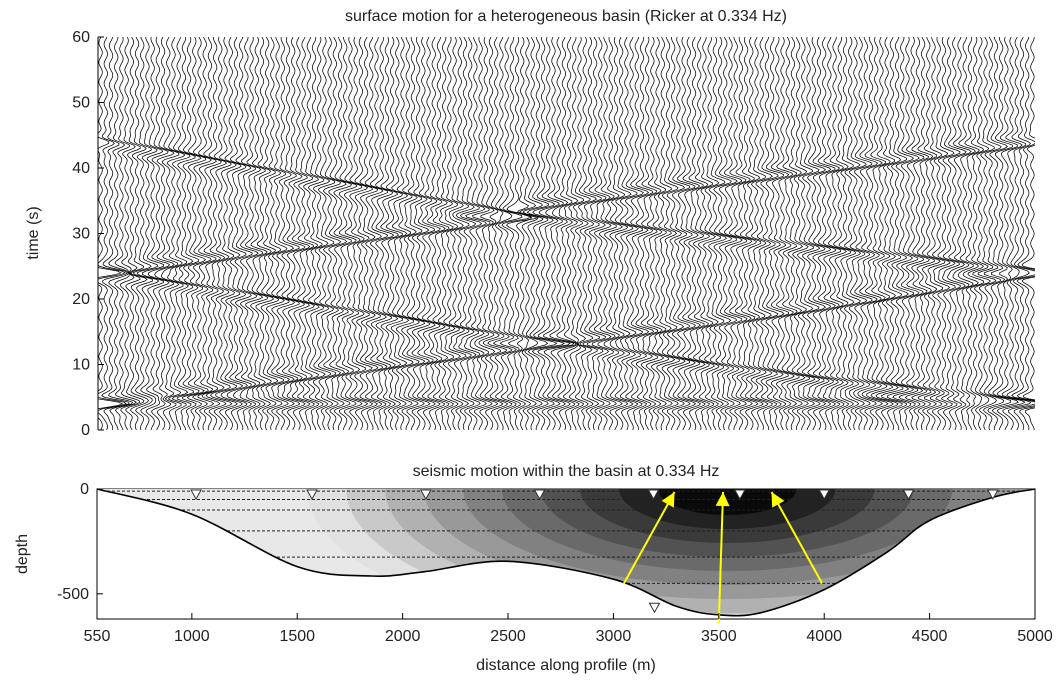  What do you see at coordinates (930, 636) in the screenshot?
I see `bottom-x-tick-label: 4500` at bounding box center [930, 636].